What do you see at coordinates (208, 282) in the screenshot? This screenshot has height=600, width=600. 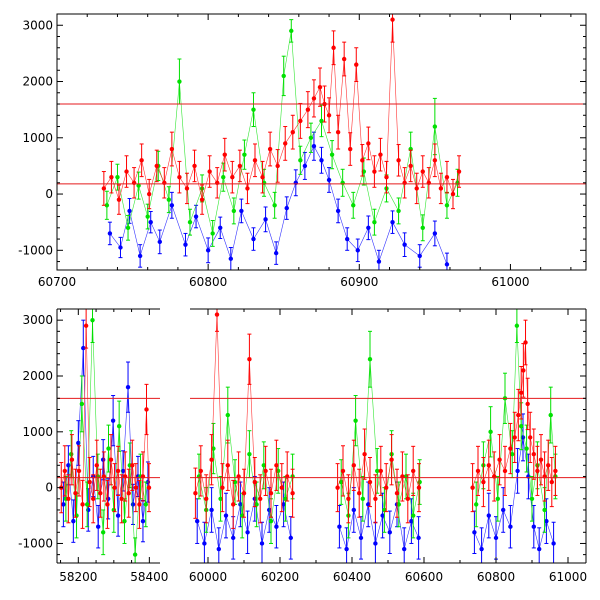 I see `top-xtick-label: 60800` at bounding box center [208, 282].